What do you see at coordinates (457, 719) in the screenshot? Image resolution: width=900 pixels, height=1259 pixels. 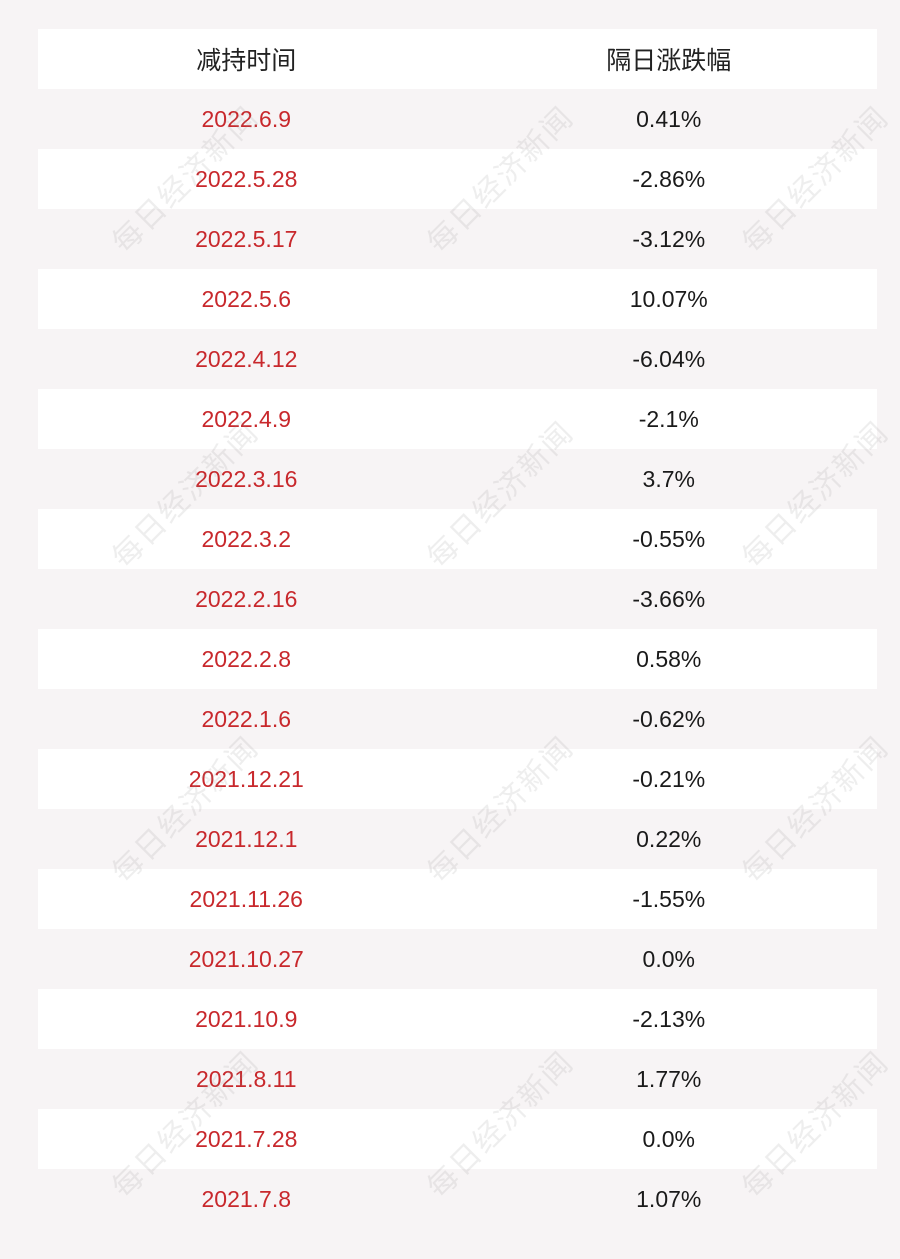 I see `table-row: 2022.1.6 -0.62%` at bounding box center [457, 719].